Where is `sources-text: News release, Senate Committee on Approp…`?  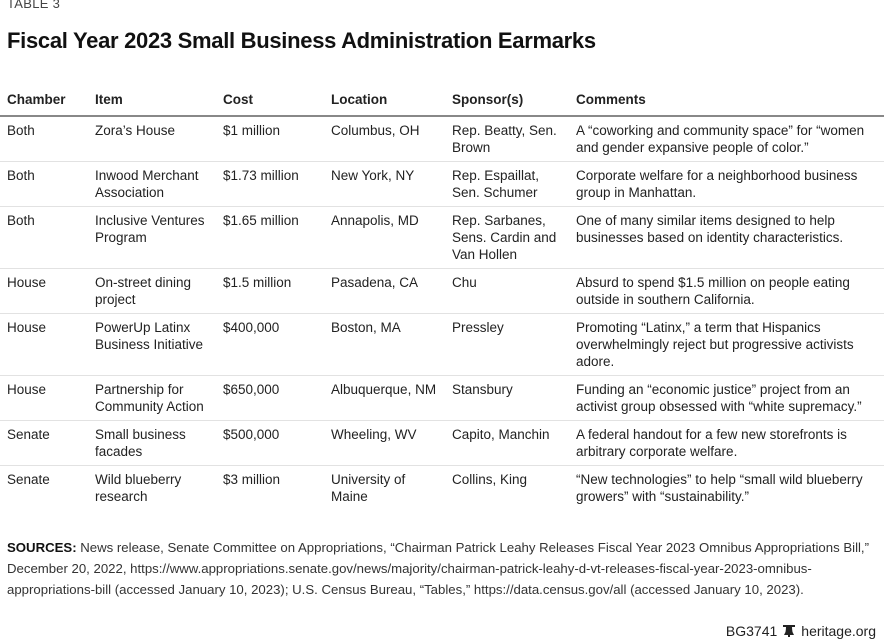
sources-text: News release, Senate Committee on Approp… is located at coordinates (438, 568).